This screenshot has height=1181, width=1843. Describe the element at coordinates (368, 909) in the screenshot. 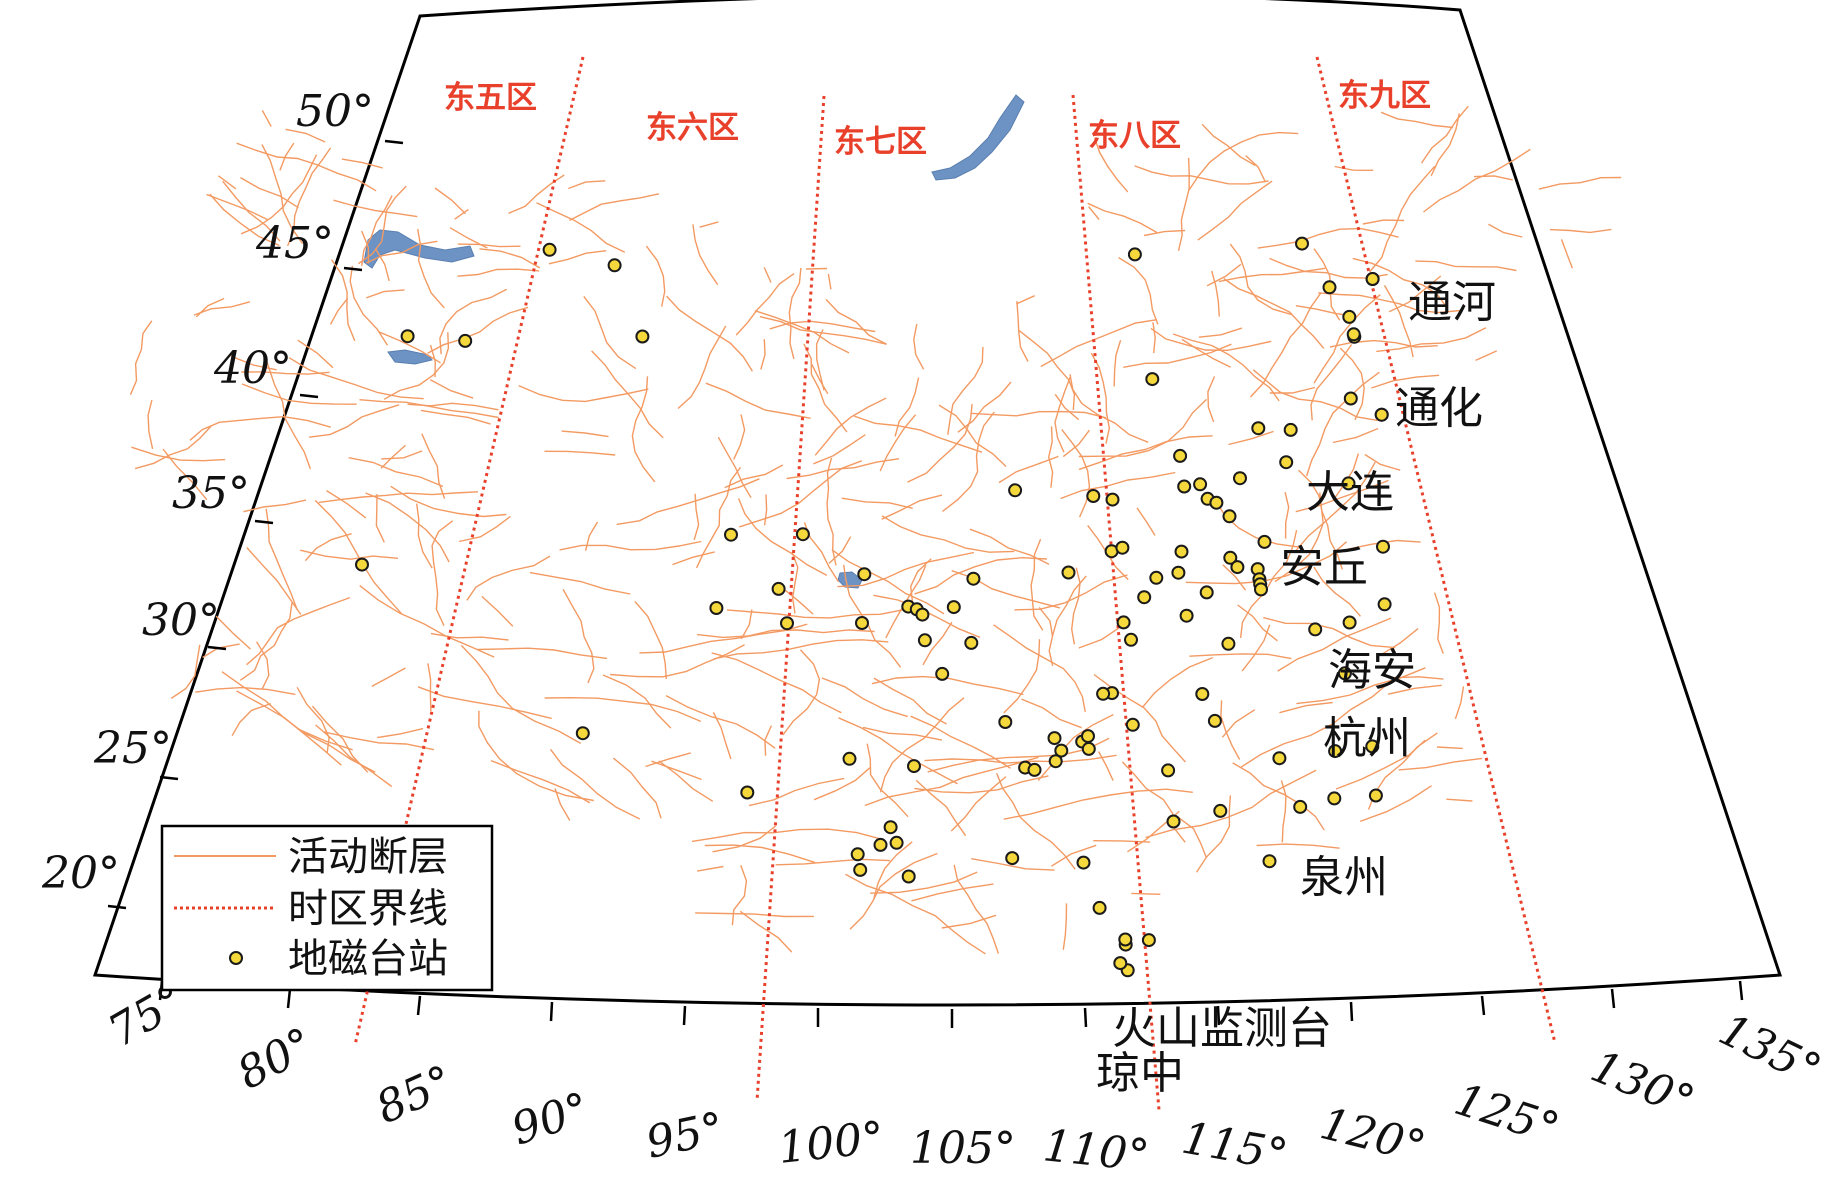

I see `legend-timezone-label: 时区界线` at that location.